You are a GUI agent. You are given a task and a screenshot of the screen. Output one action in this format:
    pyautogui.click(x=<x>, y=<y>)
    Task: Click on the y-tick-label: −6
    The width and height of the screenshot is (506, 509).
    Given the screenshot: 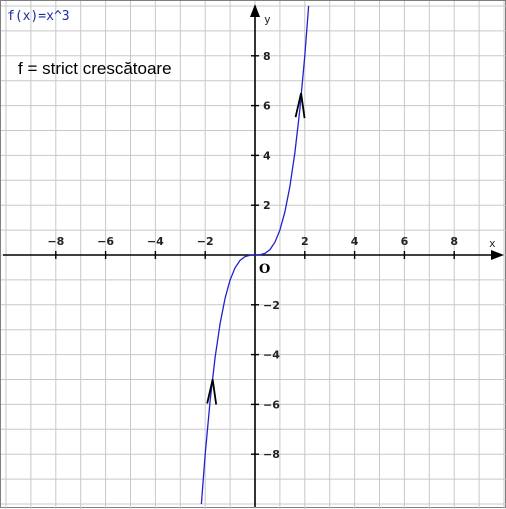 What is the action you would take?
    pyautogui.click(x=271, y=404)
    